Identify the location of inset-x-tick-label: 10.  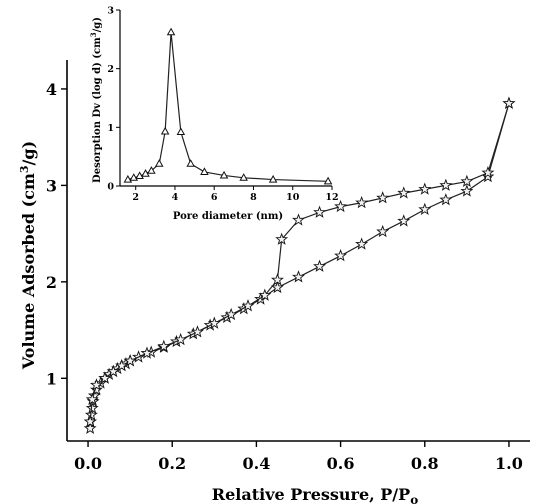
(293, 197).